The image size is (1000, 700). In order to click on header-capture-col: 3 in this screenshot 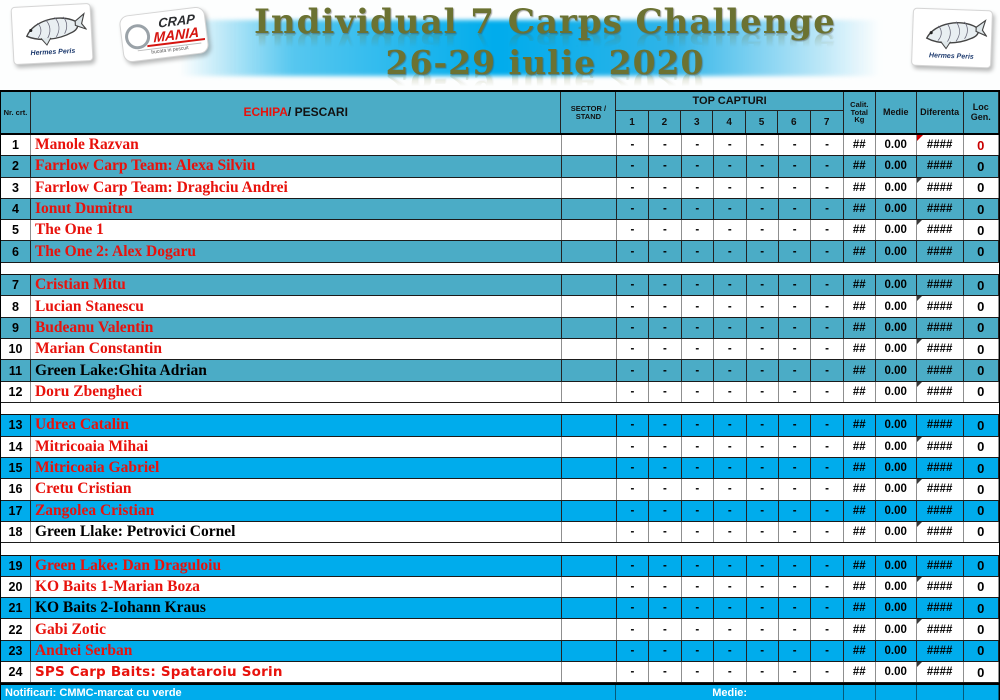, I will do `click(697, 122)`.